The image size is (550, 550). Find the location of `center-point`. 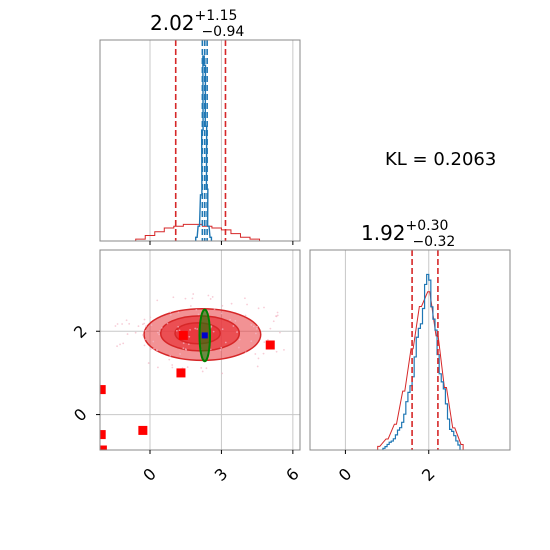

center-point is located at coordinates (204, 335).